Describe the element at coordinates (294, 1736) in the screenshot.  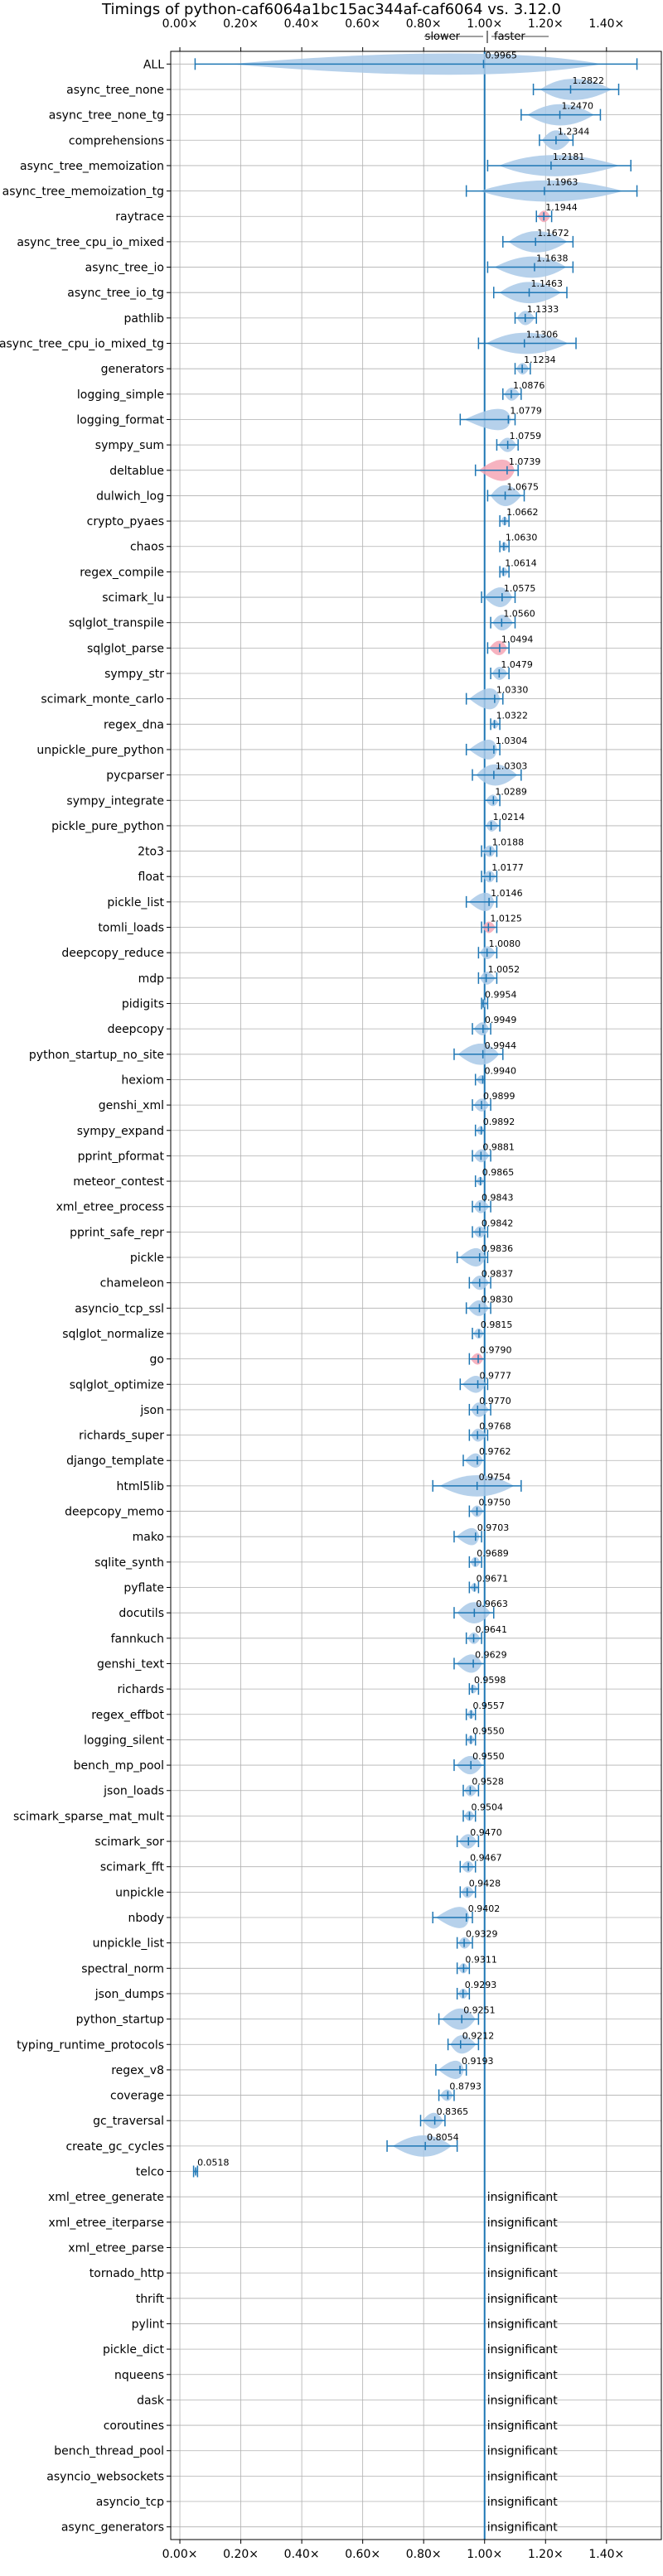
I see `benchmark-row: logging_silent 0.9550` at that location.